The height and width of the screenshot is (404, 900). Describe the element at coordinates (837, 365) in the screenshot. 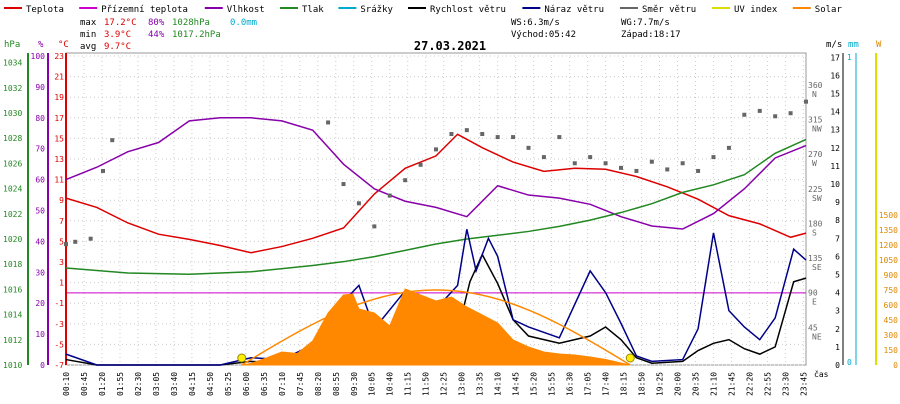

I see `ms-tick-17: 0` at that location.